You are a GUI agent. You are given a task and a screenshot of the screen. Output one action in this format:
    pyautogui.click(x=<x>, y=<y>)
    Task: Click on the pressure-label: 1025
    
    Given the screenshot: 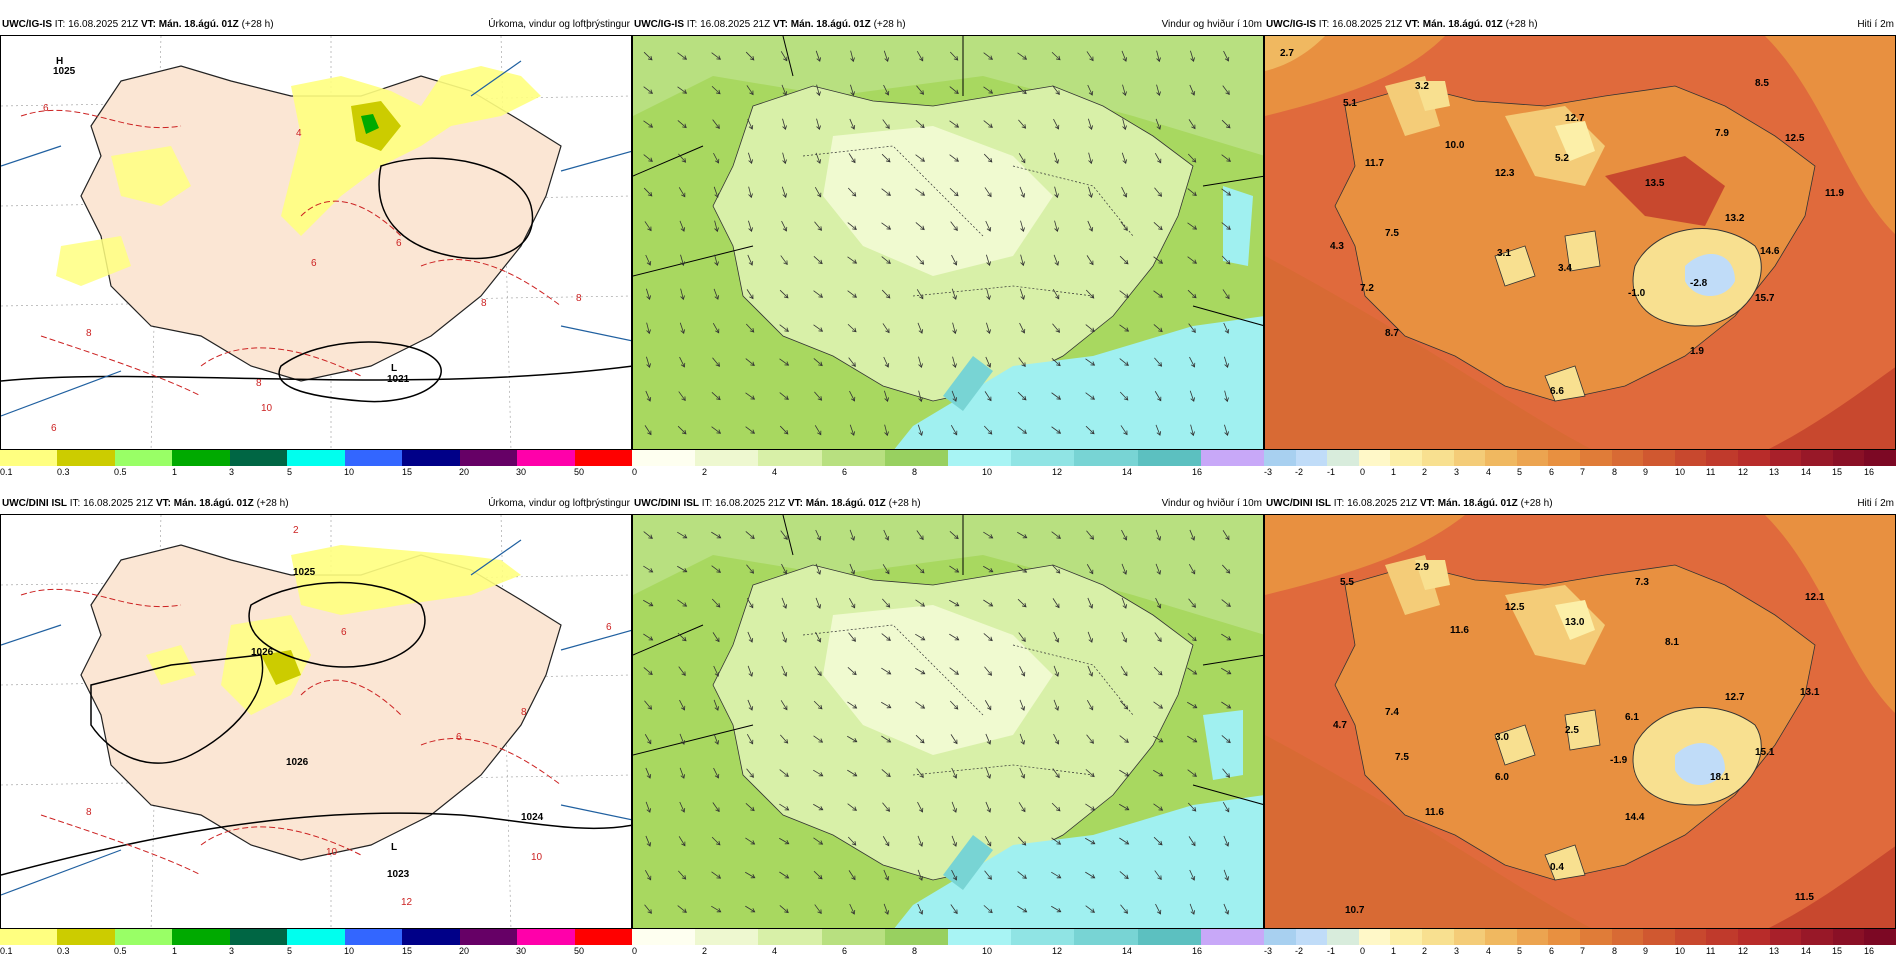 What is the action you would take?
    pyautogui.click(x=304, y=572)
    